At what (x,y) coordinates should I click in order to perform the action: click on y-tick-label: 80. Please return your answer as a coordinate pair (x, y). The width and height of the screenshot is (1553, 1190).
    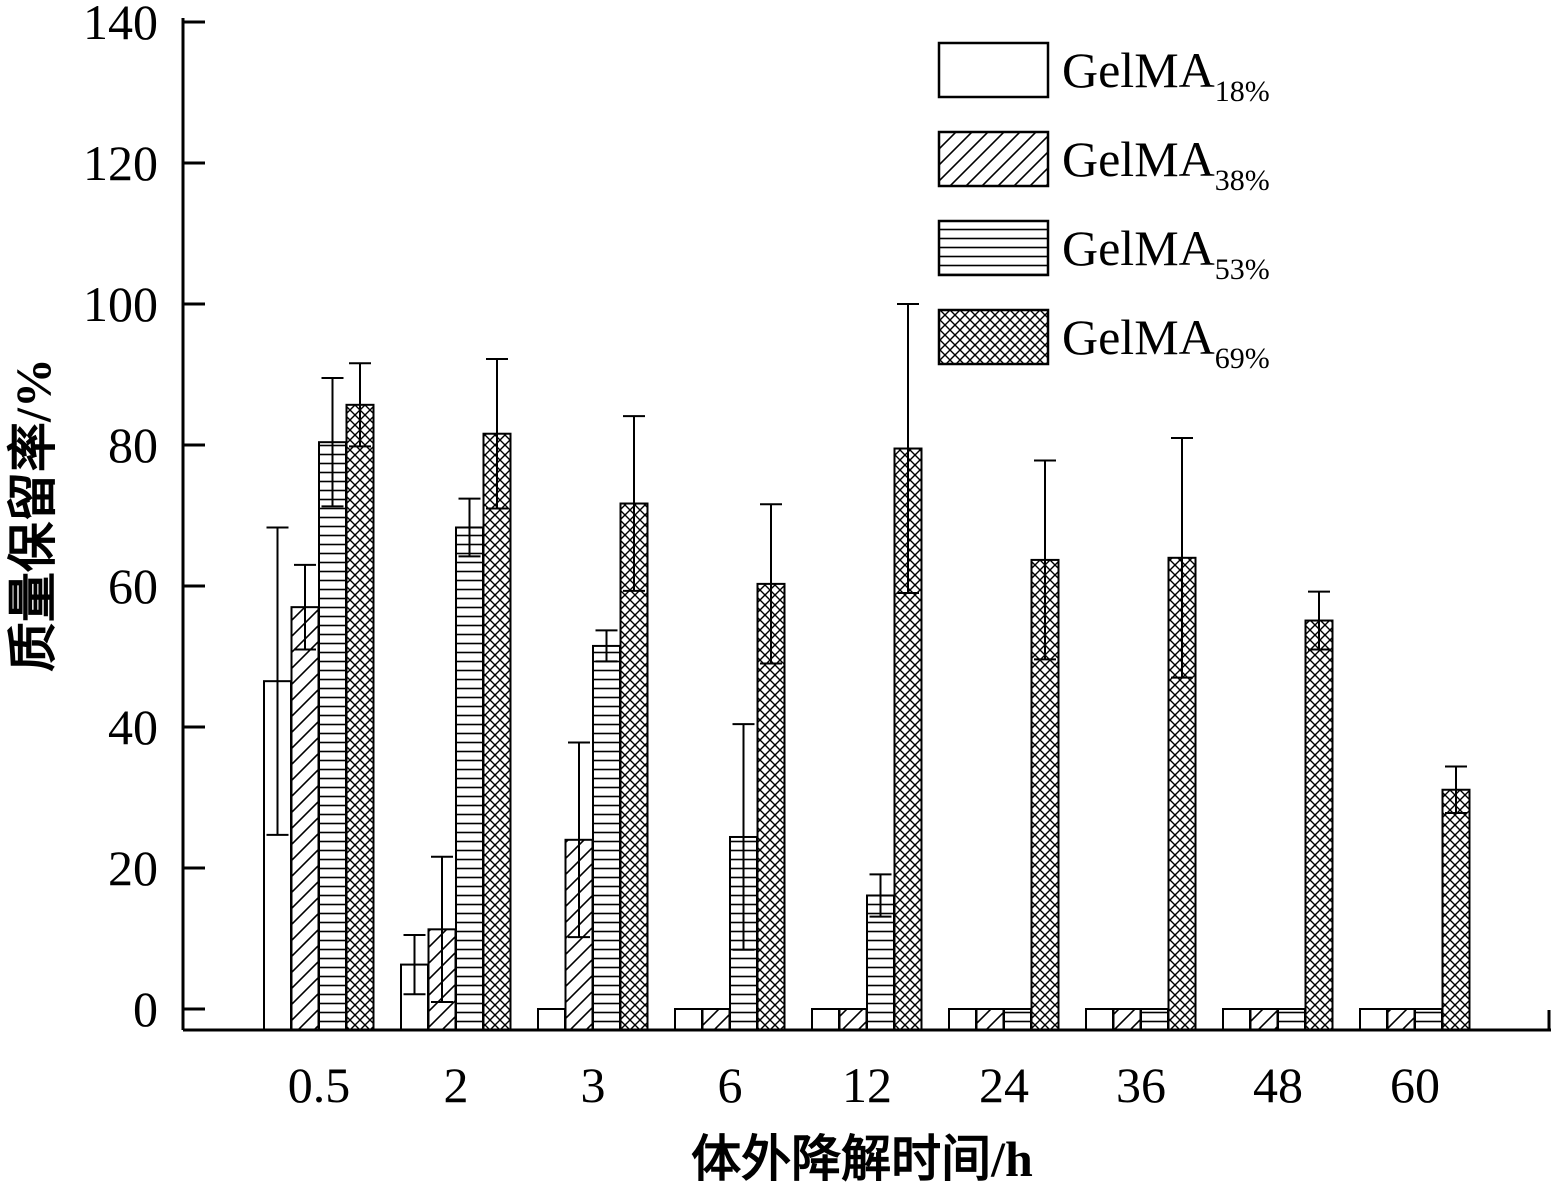
    Looking at the image, I should click on (133, 445).